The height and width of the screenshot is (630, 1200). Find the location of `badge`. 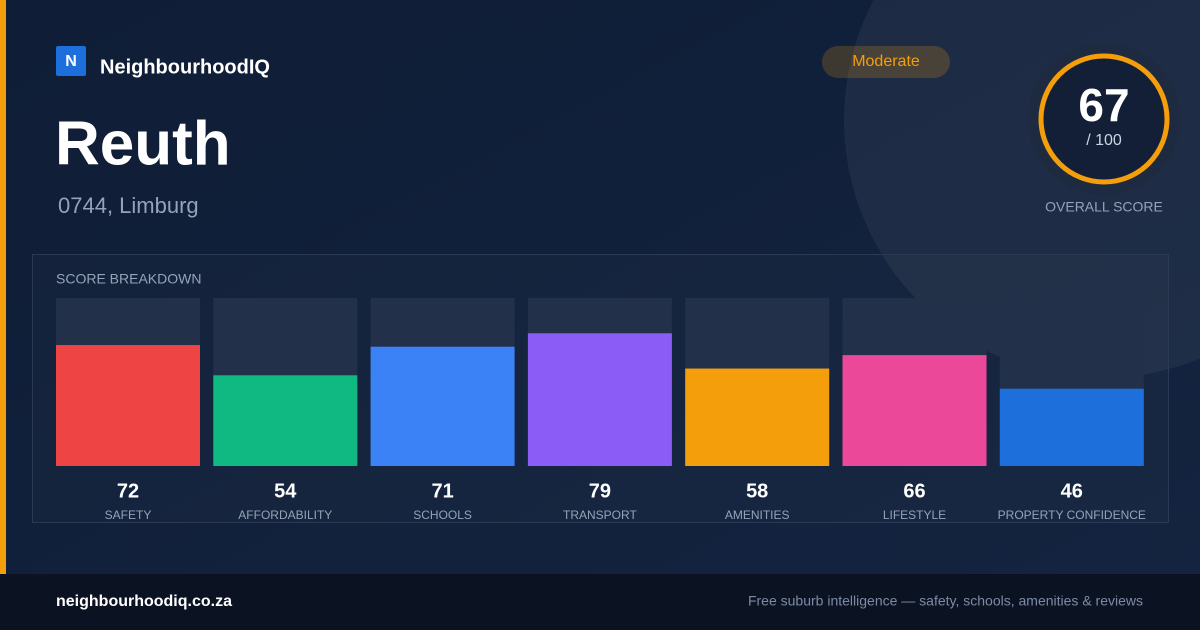

badge is located at coordinates (886, 62).